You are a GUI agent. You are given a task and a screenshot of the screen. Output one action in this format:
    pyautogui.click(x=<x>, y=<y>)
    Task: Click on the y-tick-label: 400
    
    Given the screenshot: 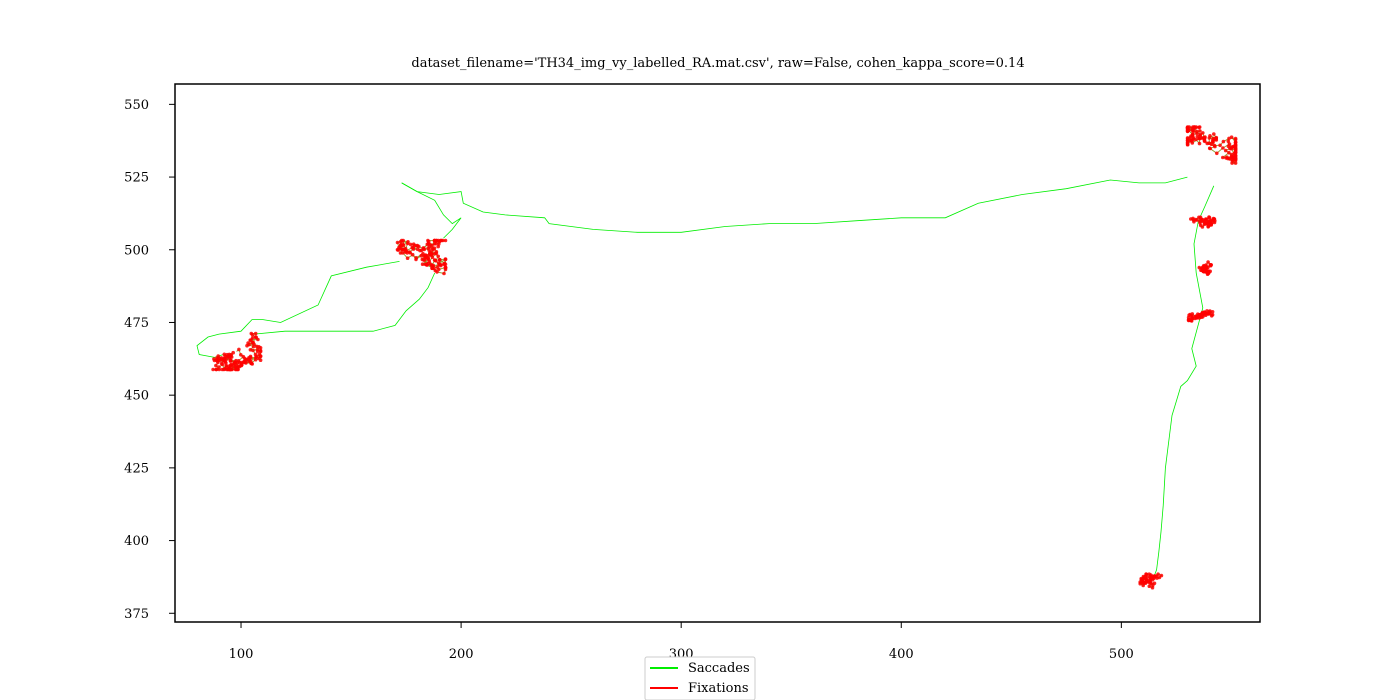 What is the action you would take?
    pyautogui.click(x=136, y=541)
    